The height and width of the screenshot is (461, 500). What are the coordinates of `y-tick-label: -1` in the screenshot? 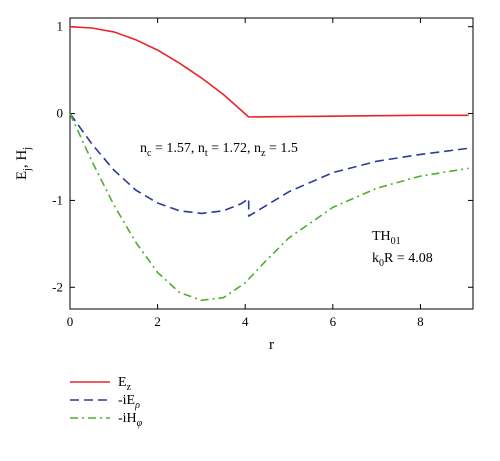 It's located at (57, 199).